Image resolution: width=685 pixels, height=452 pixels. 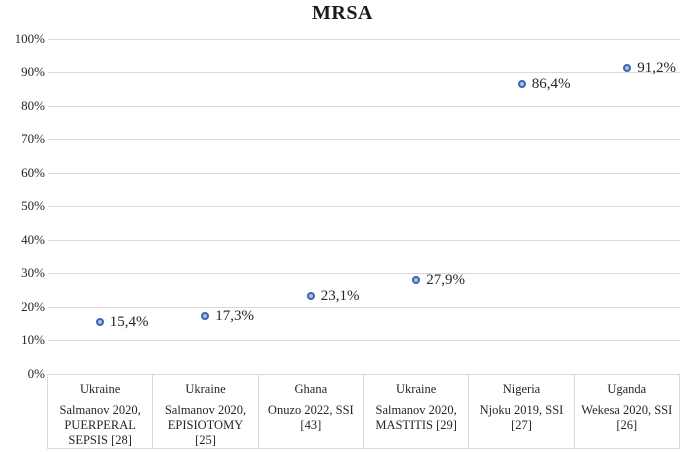 What do you see at coordinates (36, 373) in the screenshot?
I see `y-axis-tick-label: 0%` at bounding box center [36, 373].